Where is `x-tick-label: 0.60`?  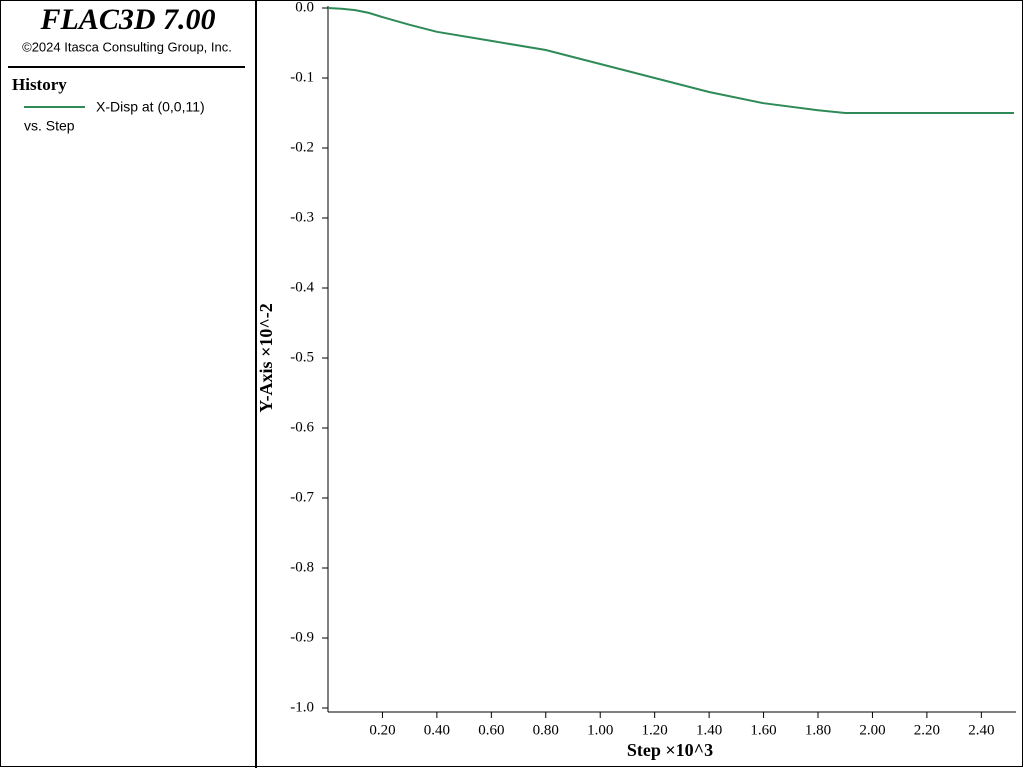
x-tick-label: 0.60 is located at coordinates (491, 730).